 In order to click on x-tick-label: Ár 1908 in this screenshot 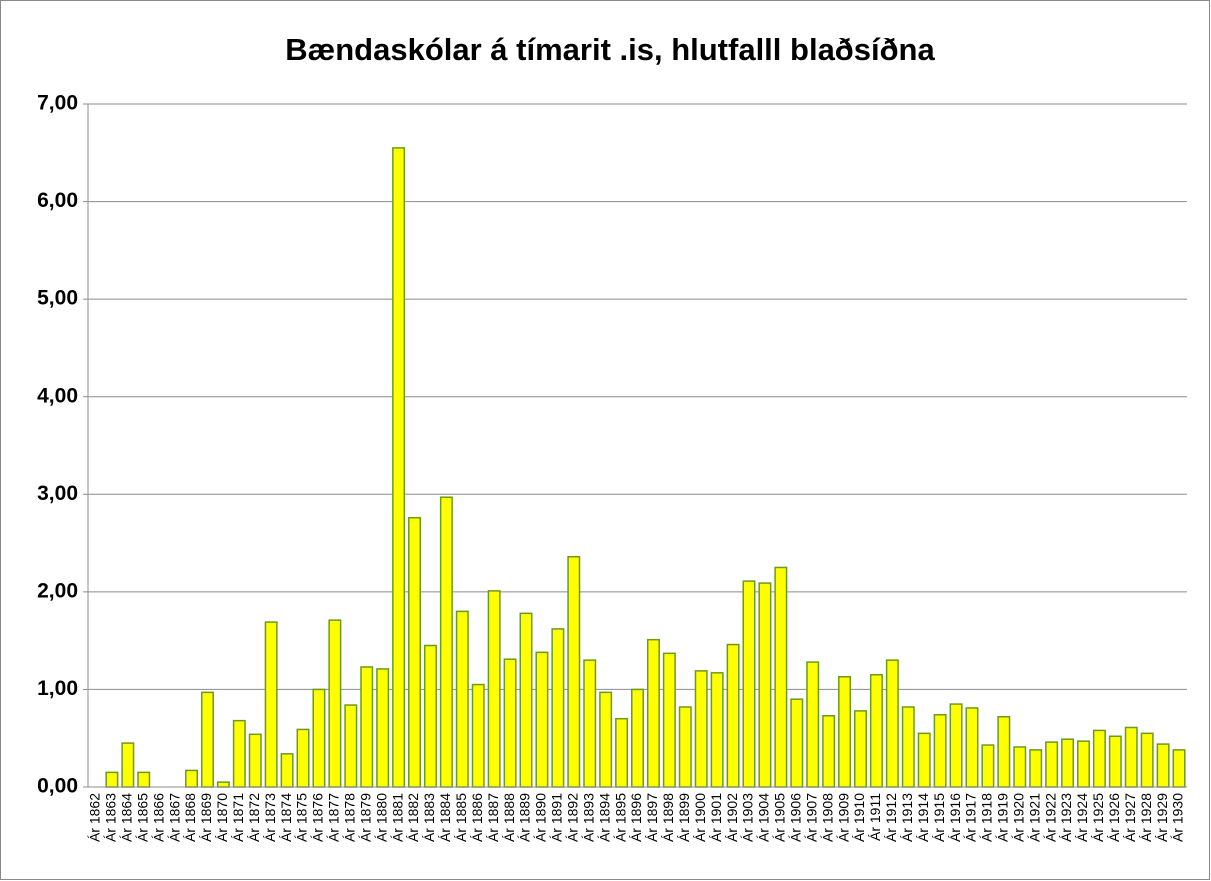, I will do `click(827, 817)`.